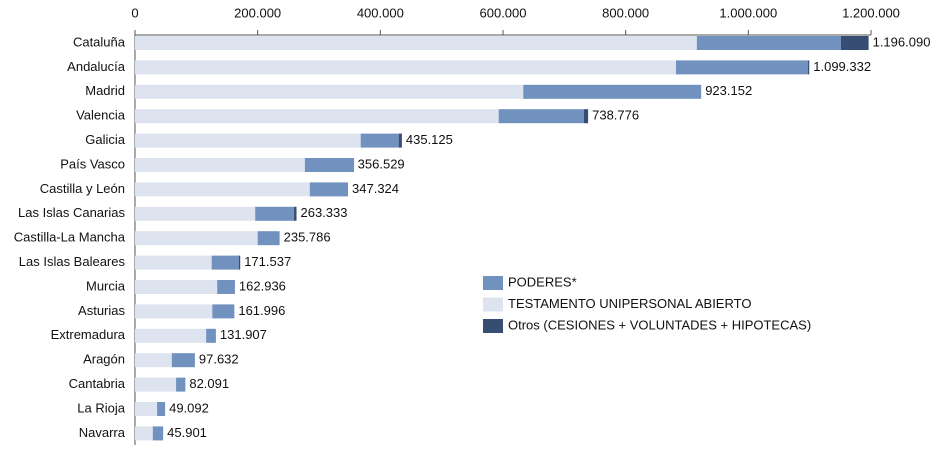 Image resolution: width=943 pixels, height=452 pixels. What do you see at coordinates (96, 66) in the screenshot?
I see `y-tick-label: Andalucía` at bounding box center [96, 66].